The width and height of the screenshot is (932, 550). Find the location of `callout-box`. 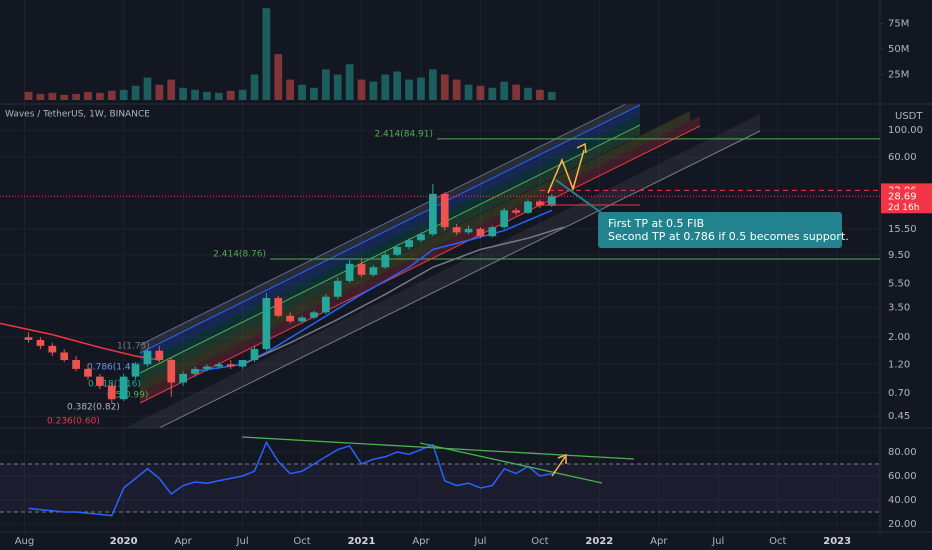

callout-box is located at coordinates (720, 230).